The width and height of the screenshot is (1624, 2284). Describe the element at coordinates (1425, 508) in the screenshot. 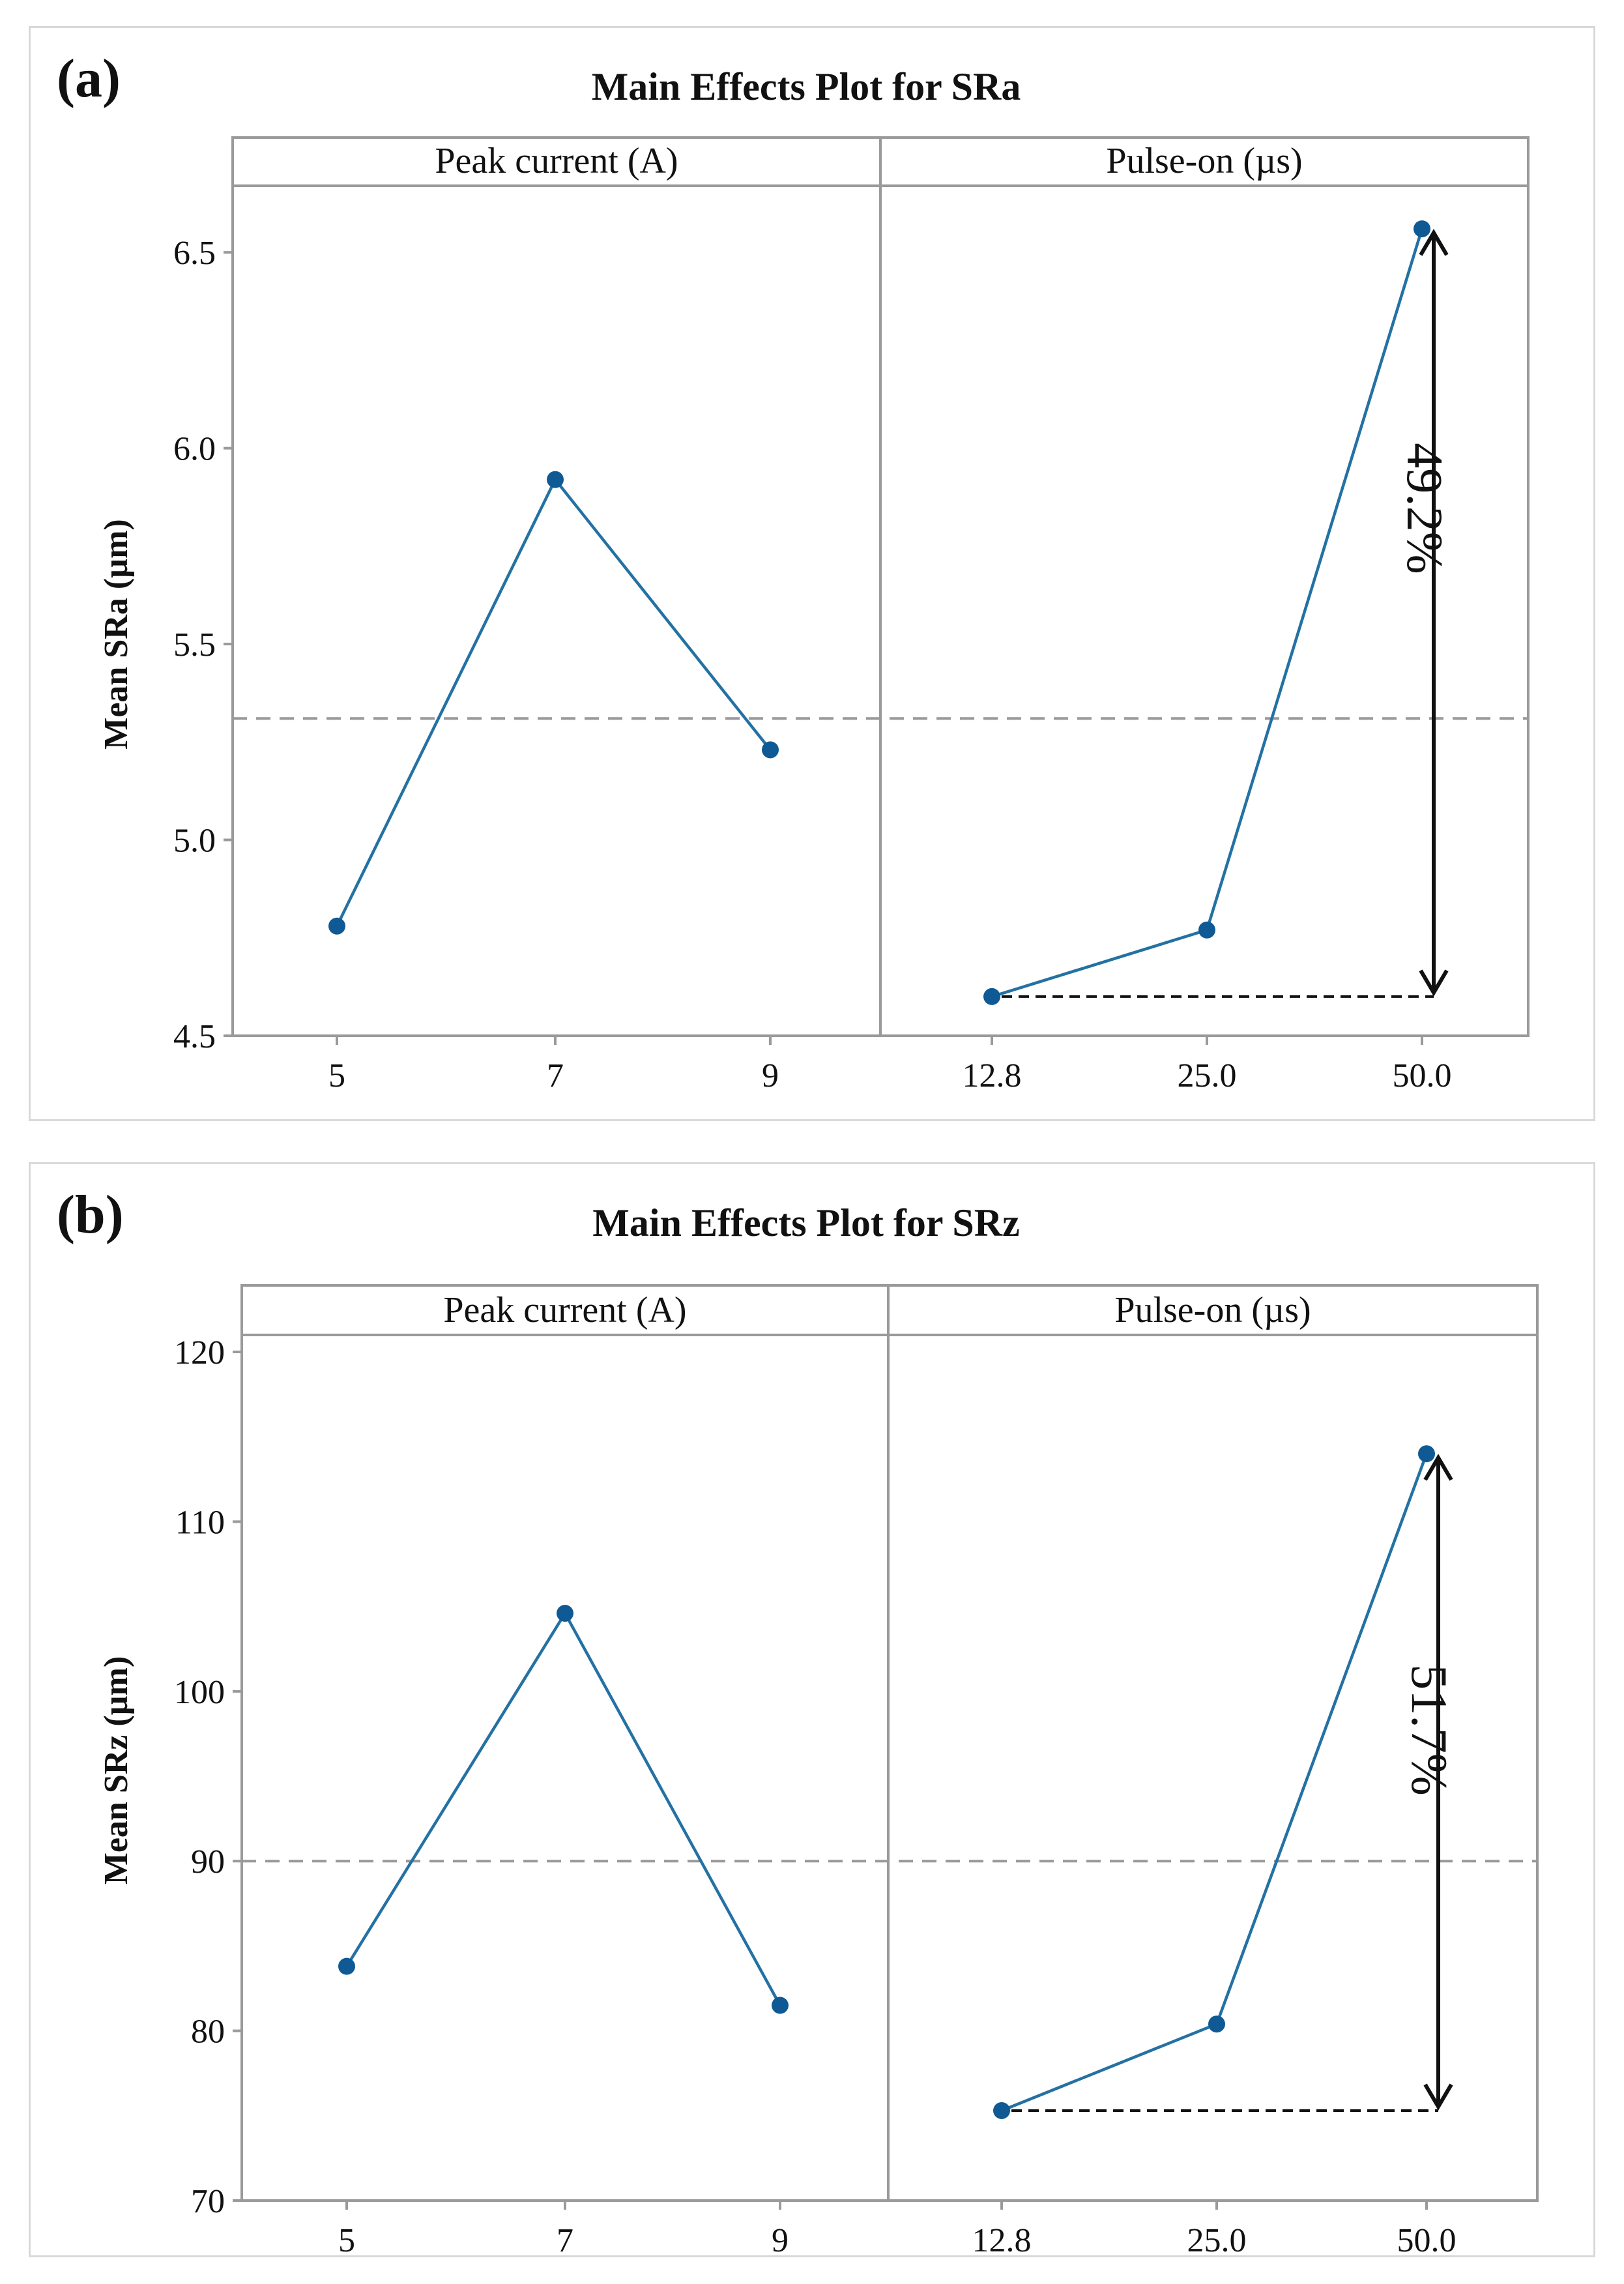

I see `percent-annotation-a: 49.2%` at that location.